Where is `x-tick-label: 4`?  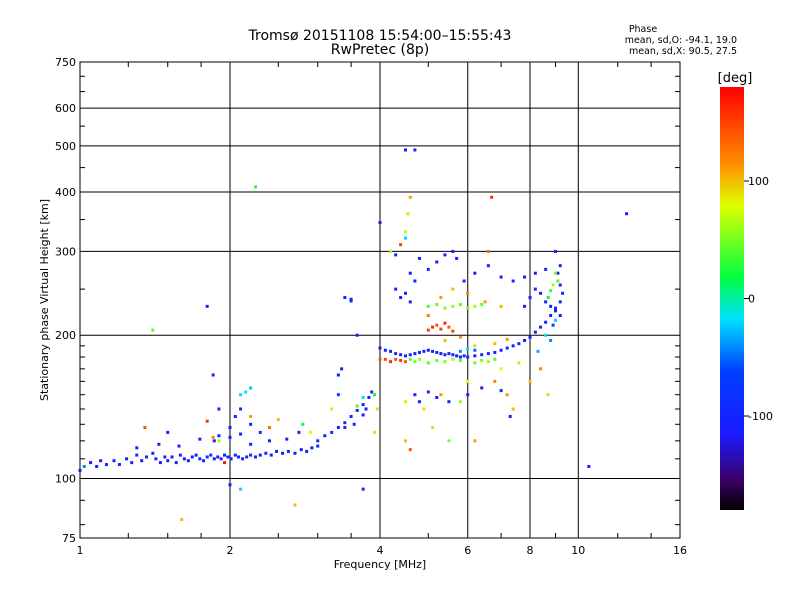
x-tick-label: 4 is located at coordinates (380, 550).